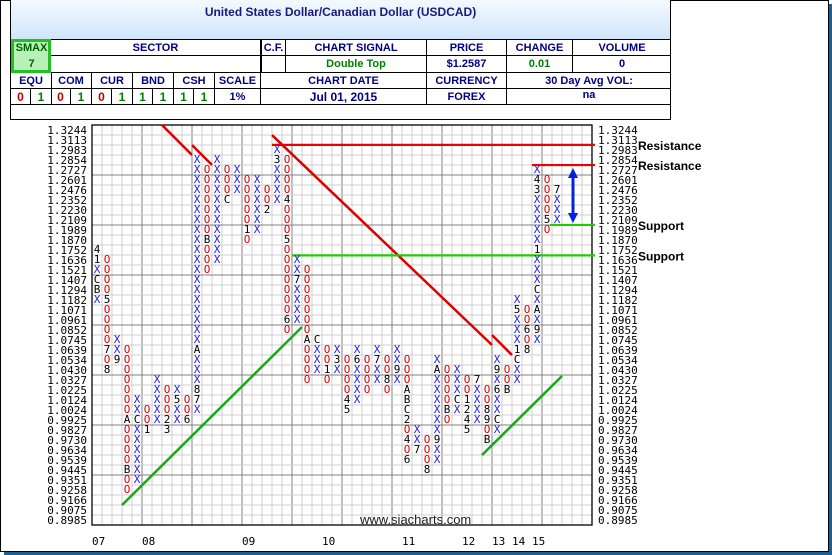 The width and height of the screenshot is (832, 555). Describe the element at coordinates (670, 146) in the screenshot. I see `resistance-label: Resistance` at that location.